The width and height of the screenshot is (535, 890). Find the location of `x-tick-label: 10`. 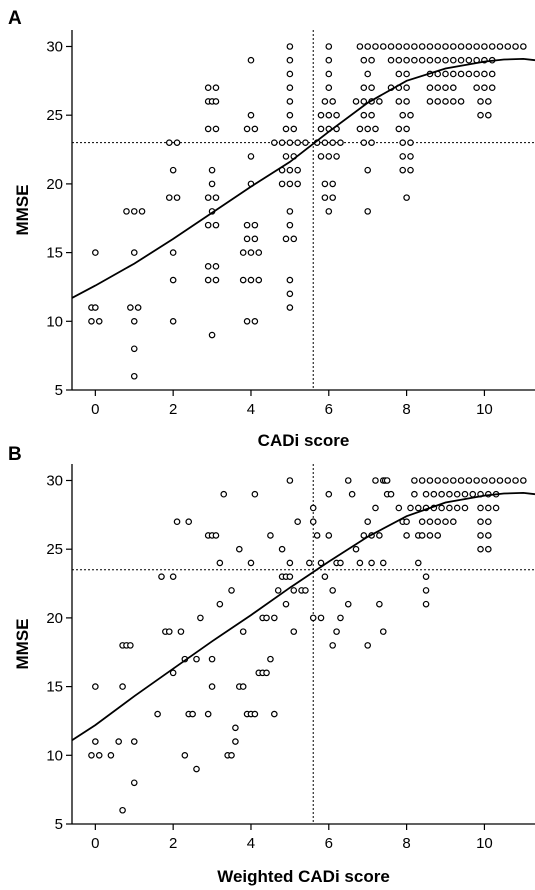

x-tick-label: 10 is located at coordinates (484, 409).